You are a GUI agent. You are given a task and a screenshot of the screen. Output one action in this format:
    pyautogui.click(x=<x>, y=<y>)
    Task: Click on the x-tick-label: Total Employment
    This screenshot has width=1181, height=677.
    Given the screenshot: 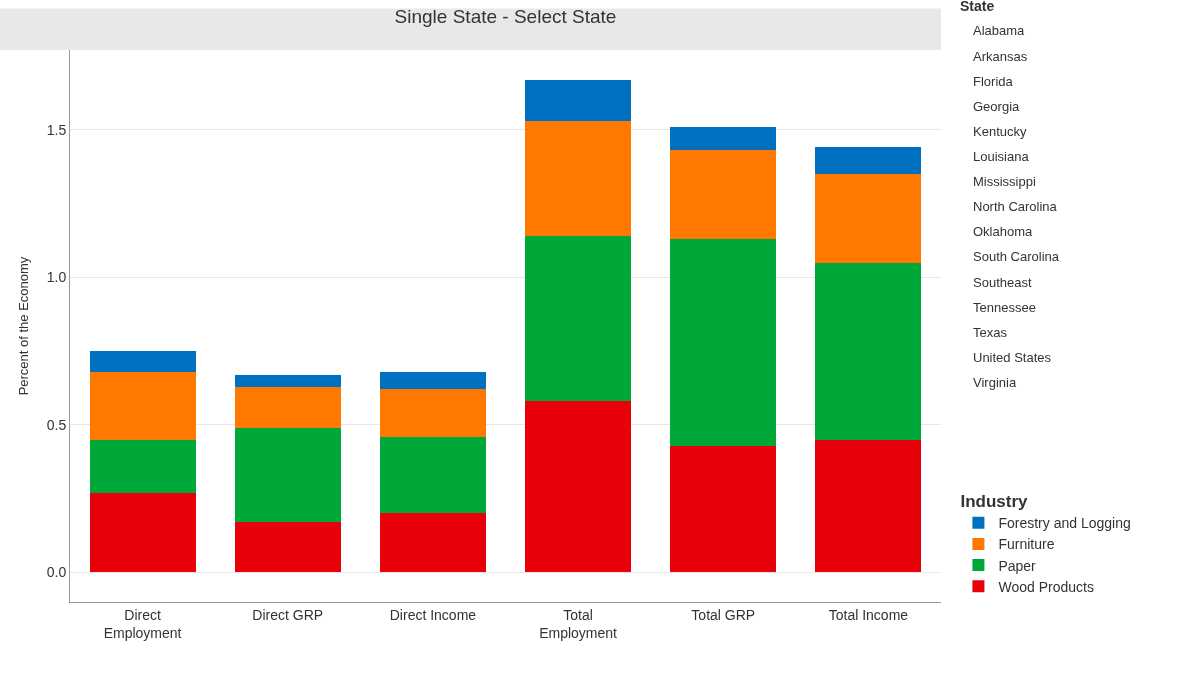 What is the action you would take?
    pyautogui.click(x=578, y=623)
    